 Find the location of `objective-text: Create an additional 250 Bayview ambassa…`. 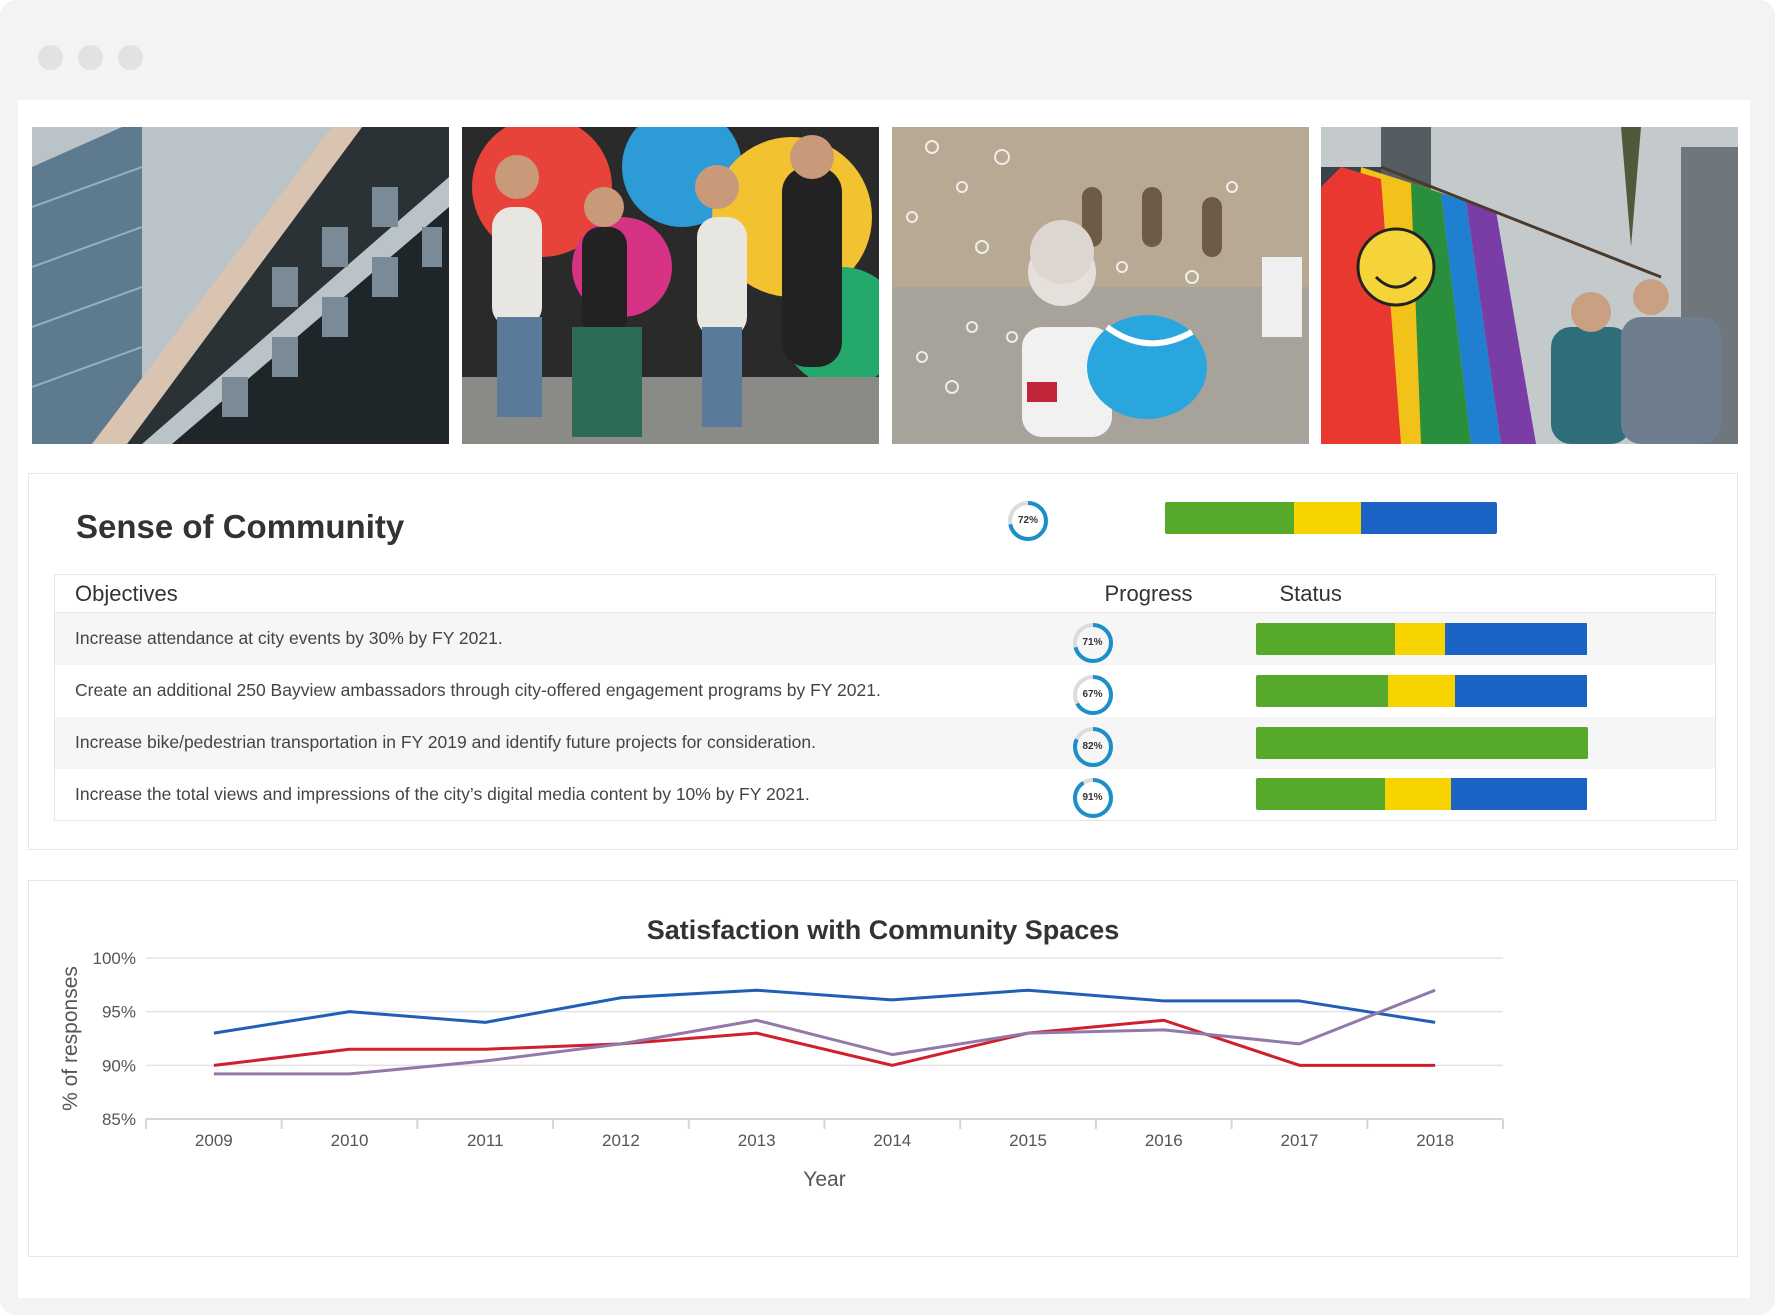

objective-text: Create an additional 250 Bayview ambassa… is located at coordinates (478, 690).